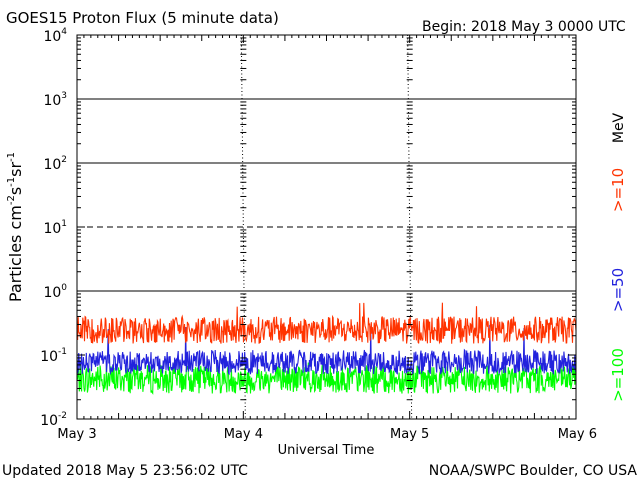 The width and height of the screenshot is (640, 480). What do you see at coordinates (76, 434) in the screenshot?
I see `x-tick-label: May 3` at bounding box center [76, 434].